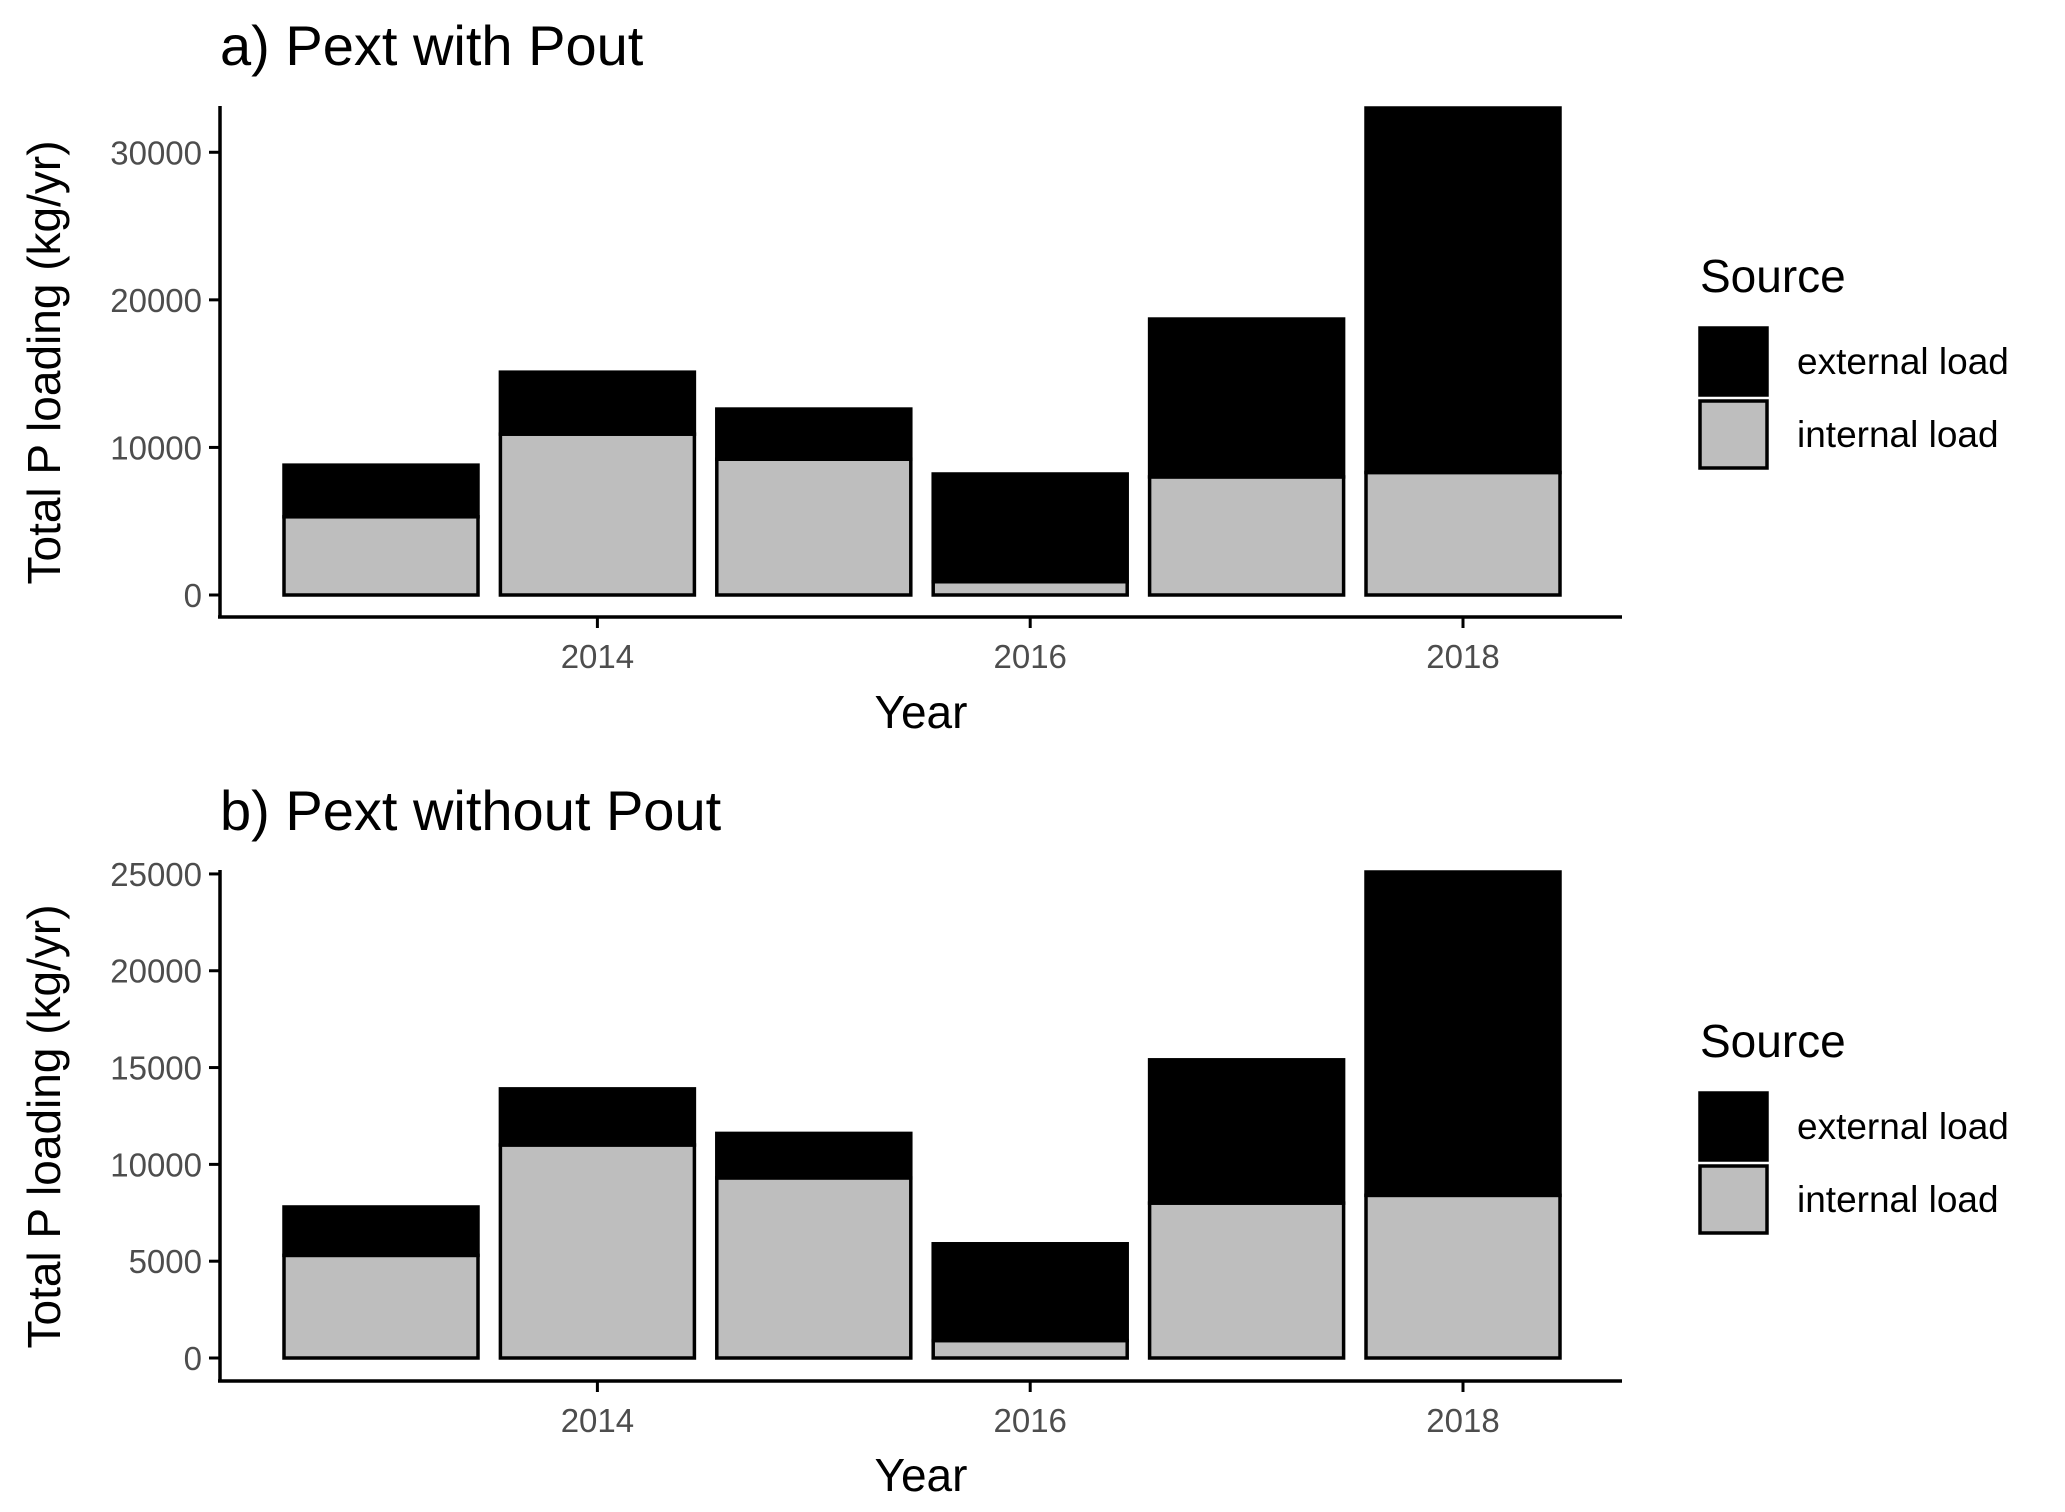 The image size is (2065, 1512). I want to click on chart-title: b) Pext without Pout, so click(471, 810).